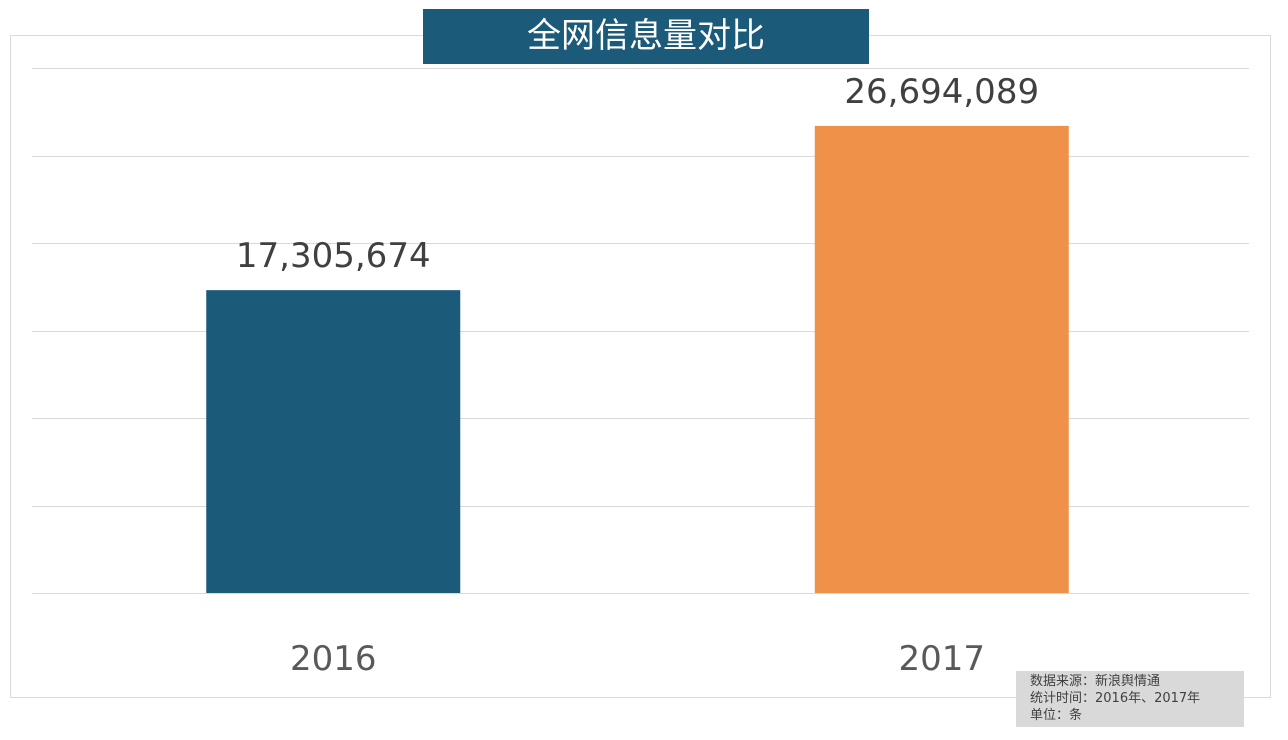  I want to click on x-tick-label: 2016, so click(333, 659).